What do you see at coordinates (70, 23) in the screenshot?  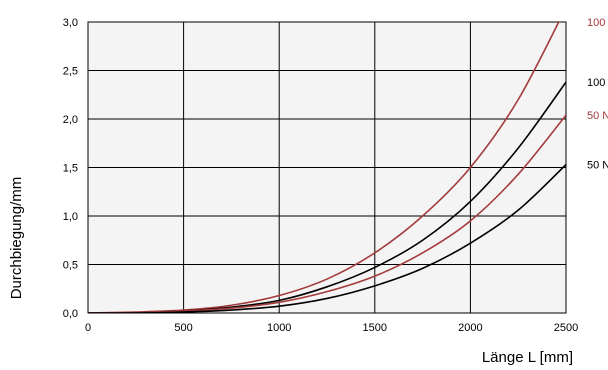 I see `y-tick-label: 3,0` at bounding box center [70, 23].